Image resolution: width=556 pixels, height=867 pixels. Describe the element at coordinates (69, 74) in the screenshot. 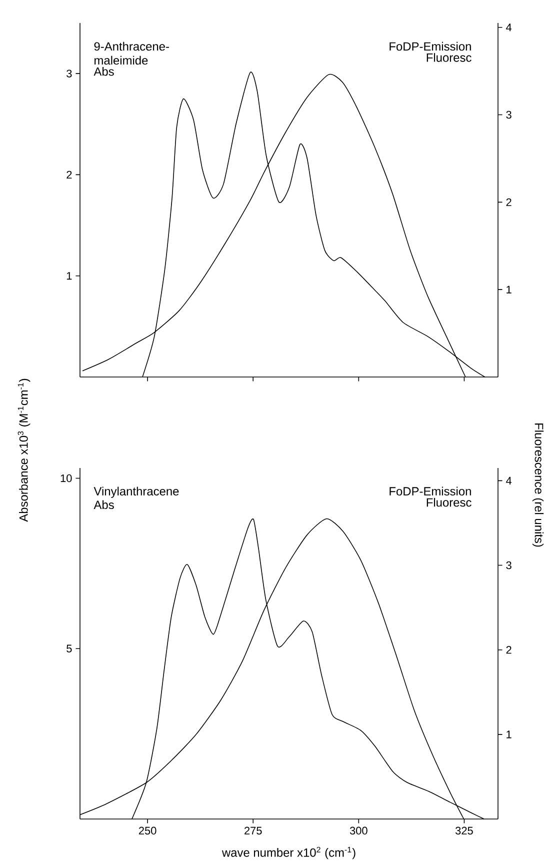

I see `y-tick-label: 3` at that location.